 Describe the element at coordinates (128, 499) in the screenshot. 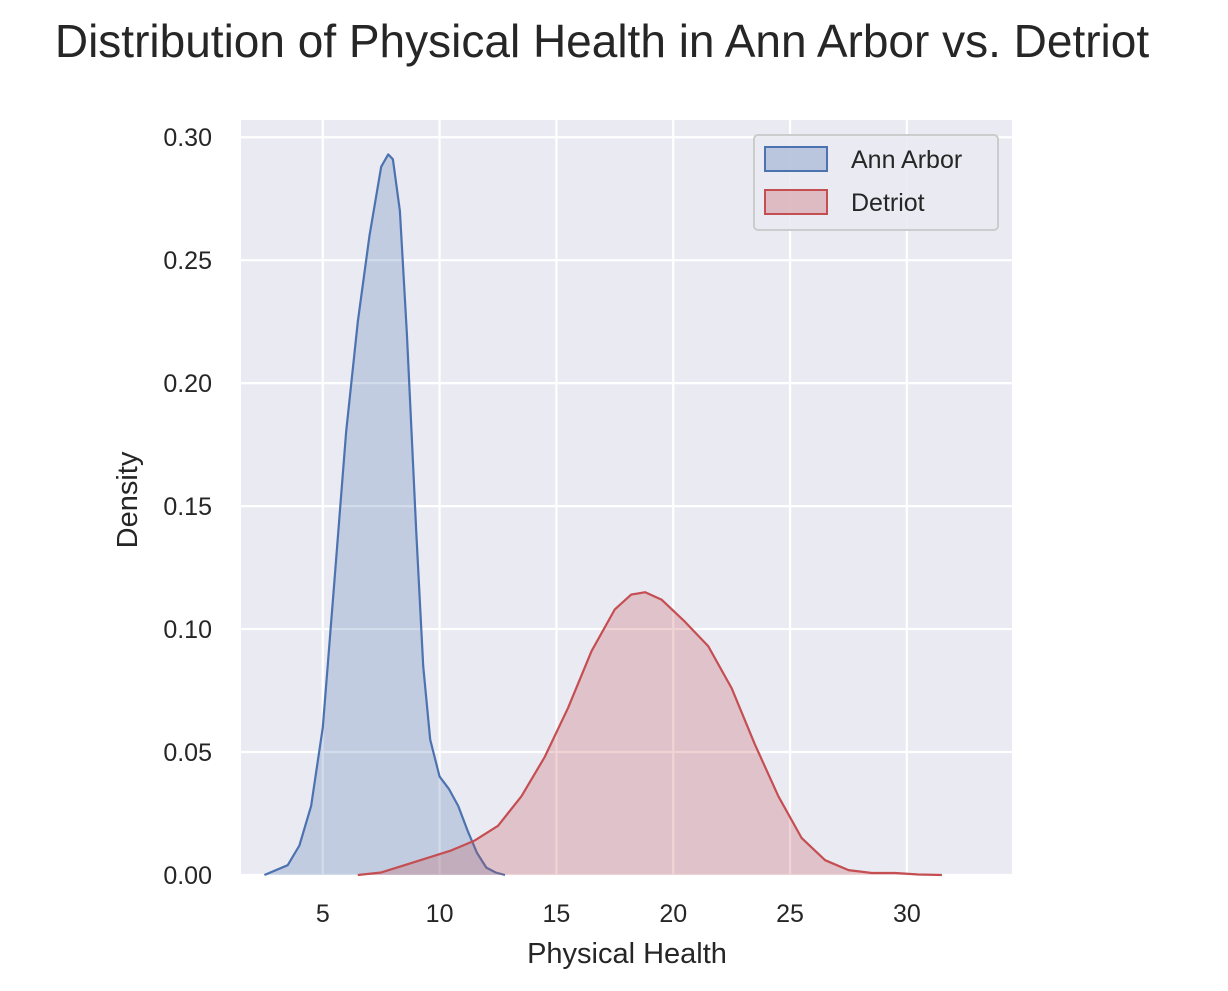

I see `y-axis-label: Density` at that location.